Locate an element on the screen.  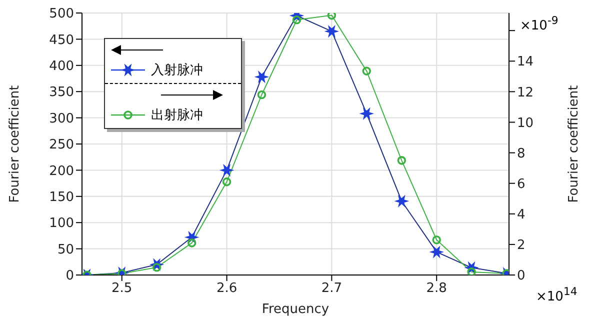
y2-axis-title: Fourier coefficient is located at coordinates (574, 144).